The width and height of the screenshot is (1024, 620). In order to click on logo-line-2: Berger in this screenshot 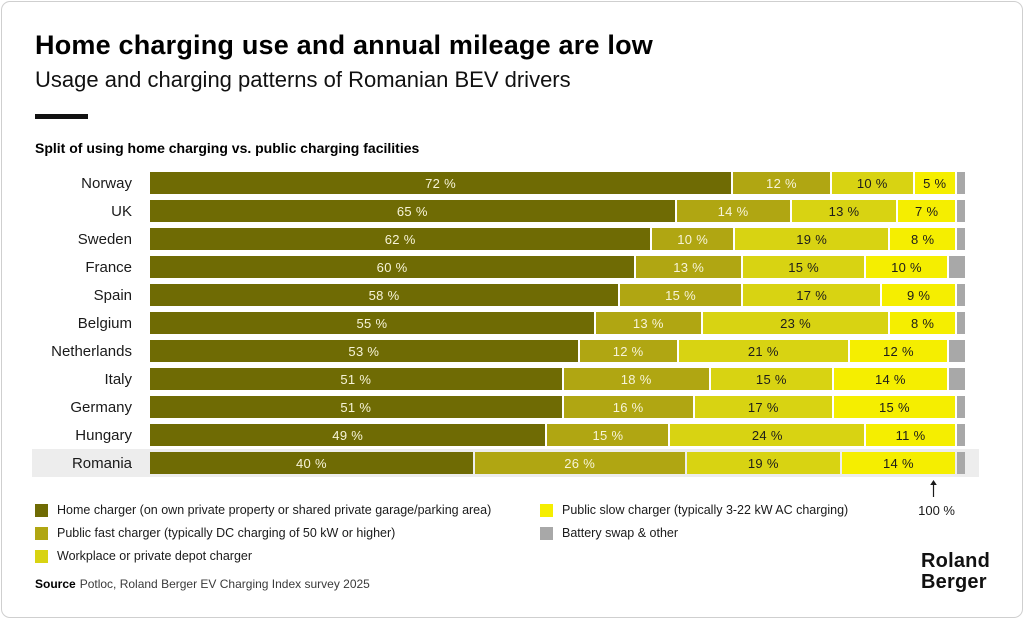, I will do `click(954, 582)`.